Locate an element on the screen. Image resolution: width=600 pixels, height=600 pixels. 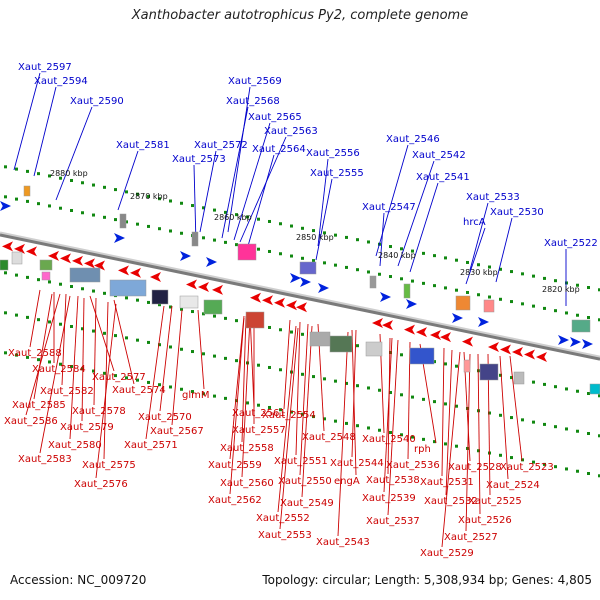
bottom-gene-label: Xaut_2580 is located at coordinates (75, 445).